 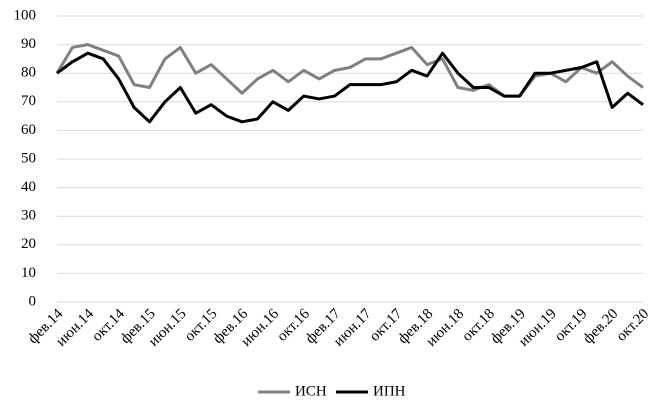 I want to click on y-tick-label: 80, so click(x=28, y=73).